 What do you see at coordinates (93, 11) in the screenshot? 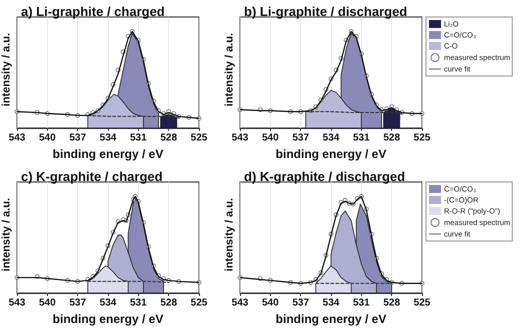
I see `chart-title: a) Li-graphite / charged` at bounding box center [93, 11].